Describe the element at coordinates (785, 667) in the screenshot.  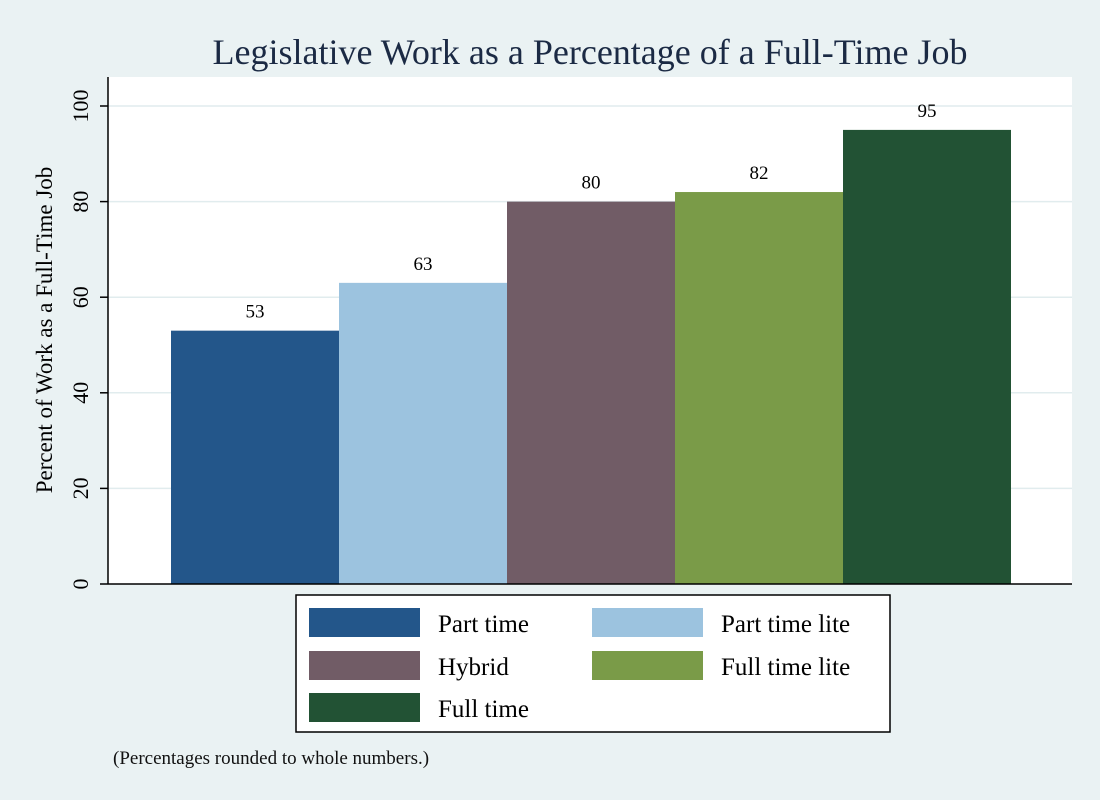
I see `legend-label: Full time lite` at that location.